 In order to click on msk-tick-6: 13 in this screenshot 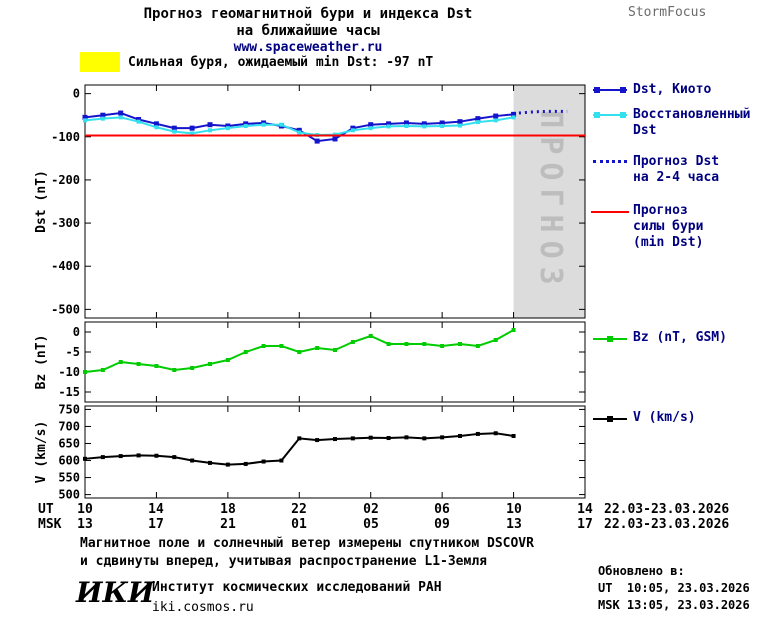, I will do `click(514, 524)`.